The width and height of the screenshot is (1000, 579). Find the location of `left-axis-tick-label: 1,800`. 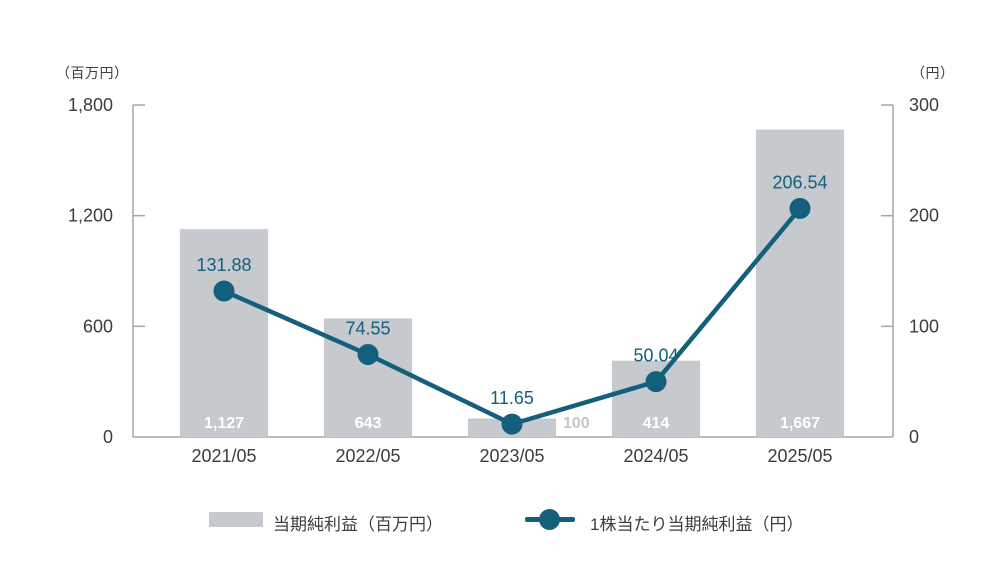

left-axis-tick-label: 1,800 is located at coordinates (90, 105).